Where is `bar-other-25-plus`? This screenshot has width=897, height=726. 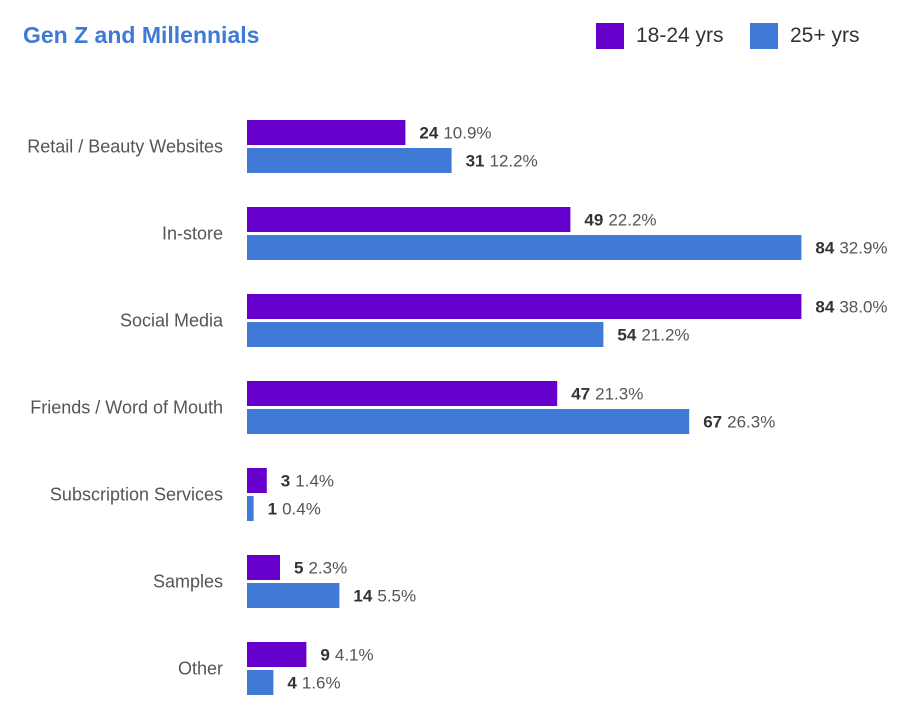 bar-other-25-plus is located at coordinates (260, 682).